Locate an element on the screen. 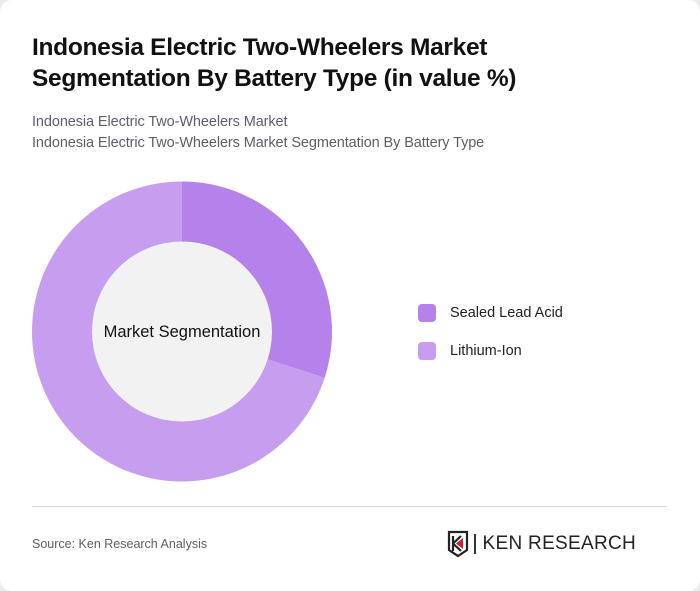 The image size is (700, 591). legend-item-lithium-ion: Lithium-Ion is located at coordinates (490, 351).